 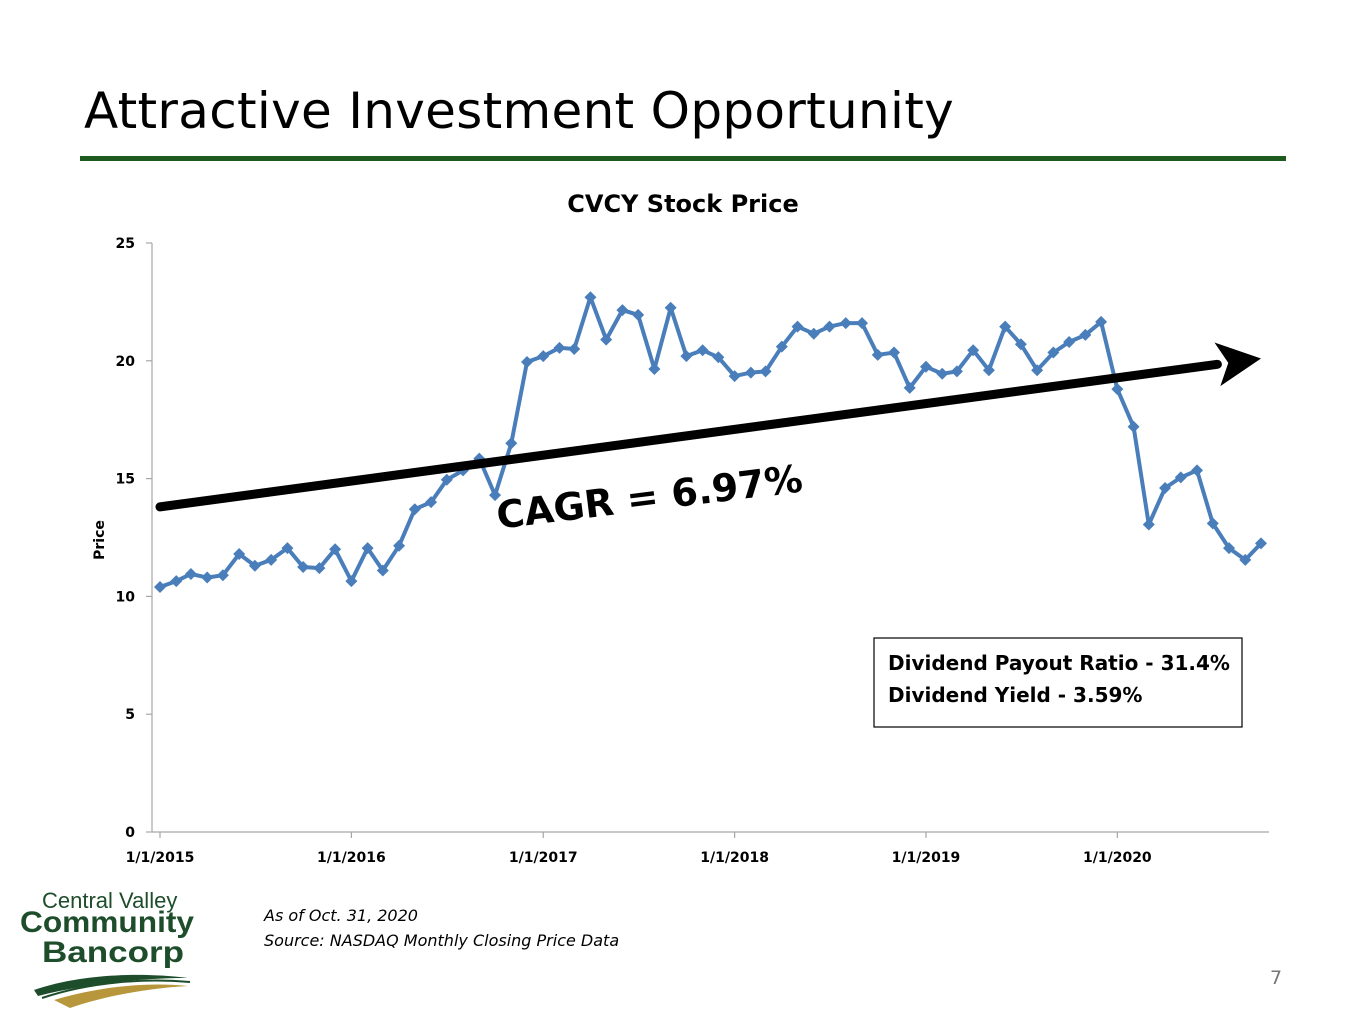 What do you see at coordinates (1059, 663) in the screenshot?
I see `dividend-payout-ratio: Dividend Payout Ratio - 31.4%` at bounding box center [1059, 663].